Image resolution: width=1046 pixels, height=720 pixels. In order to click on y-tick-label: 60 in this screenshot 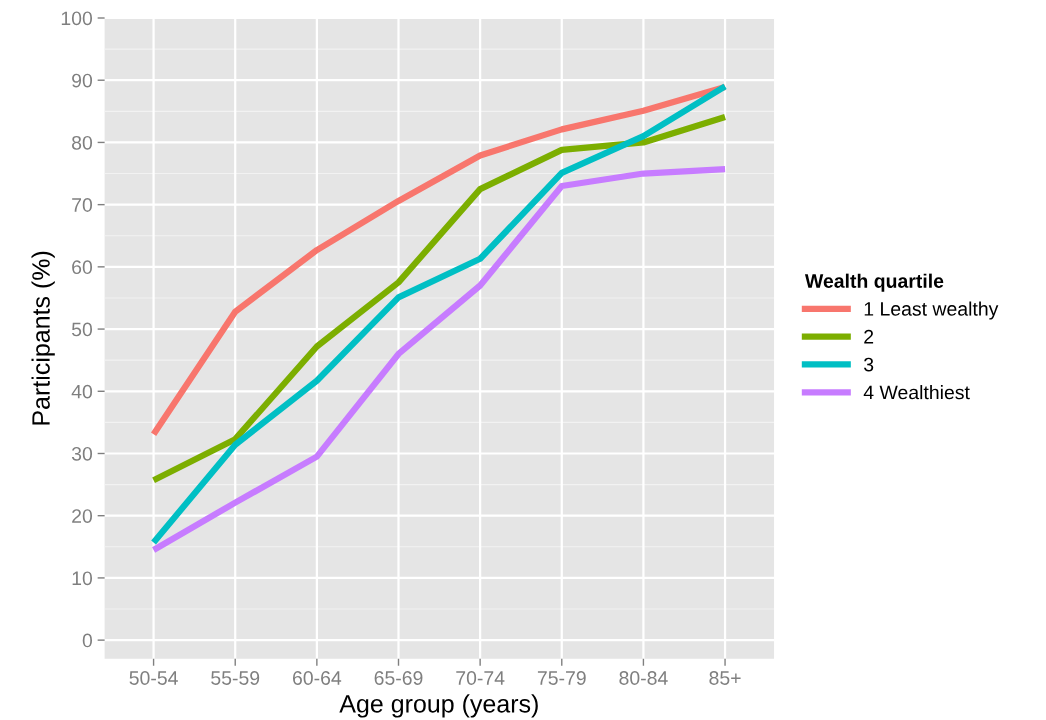, I will do `click(82, 267)`.